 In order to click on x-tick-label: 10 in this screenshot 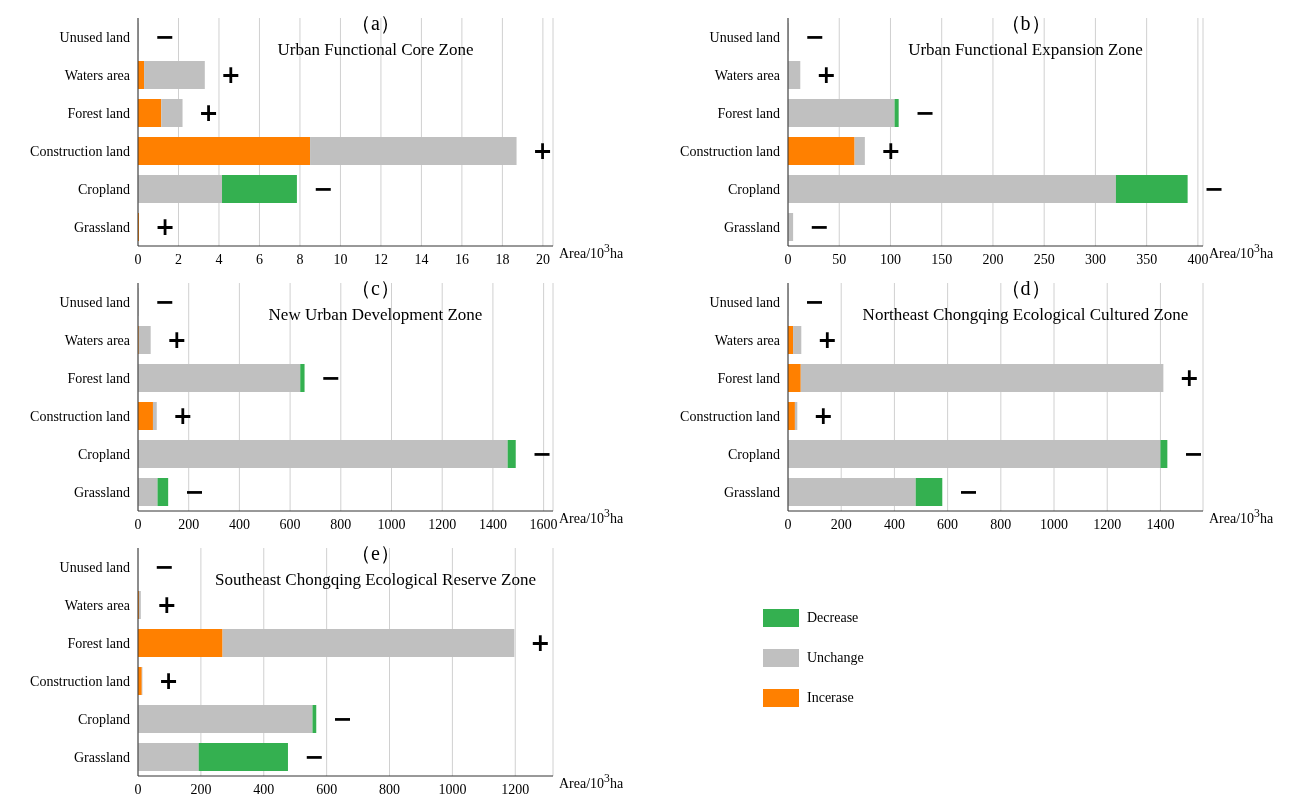, I will do `click(340, 259)`.